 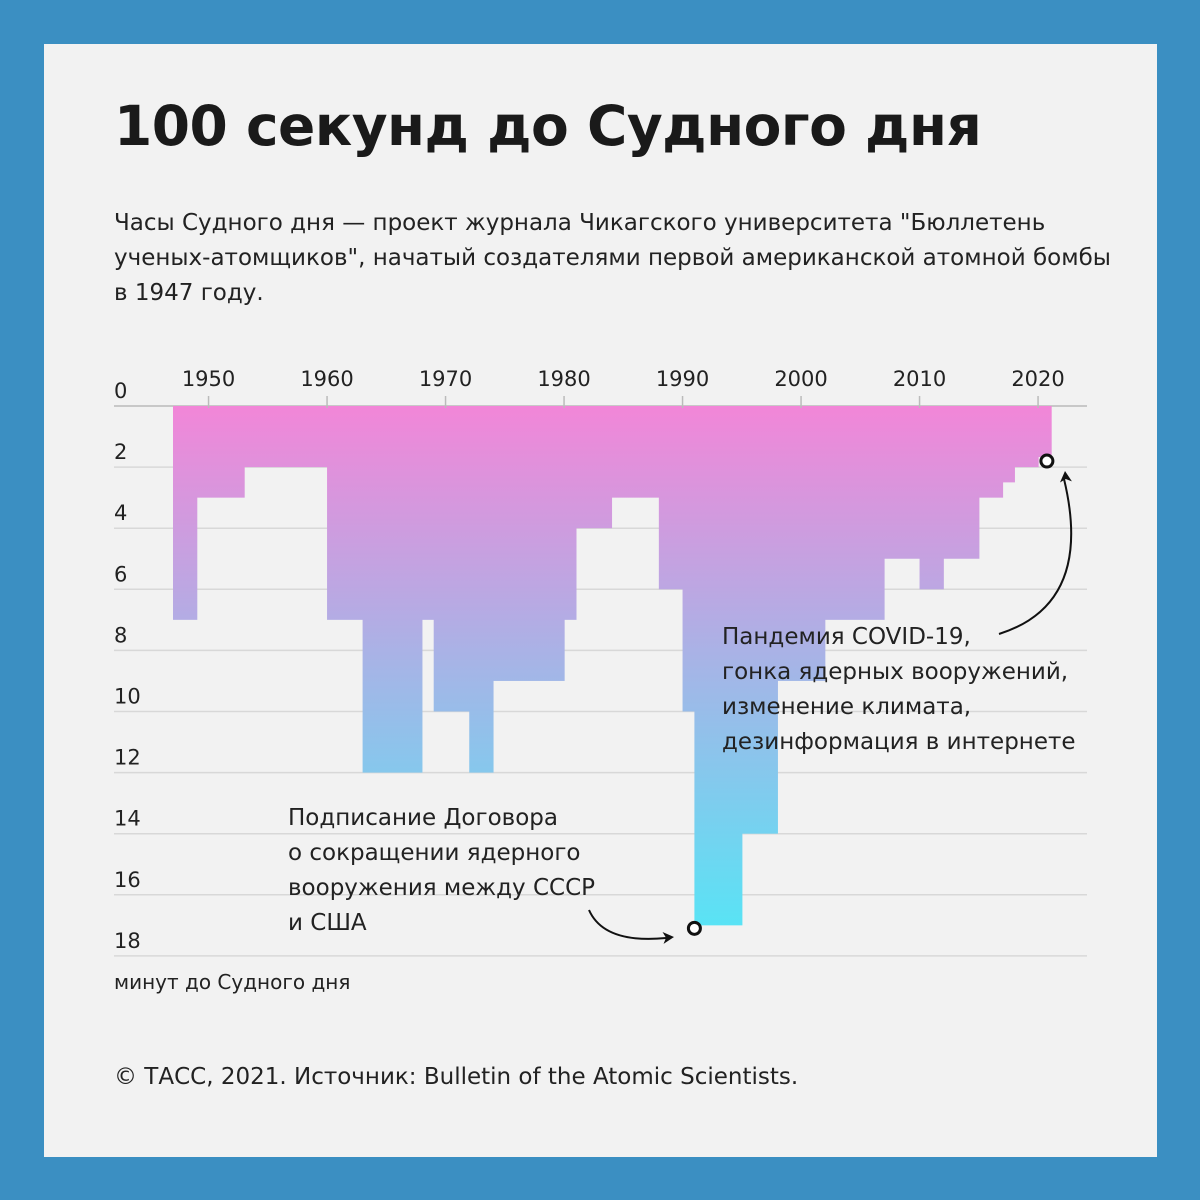 What do you see at coordinates (445, 379) in the screenshot?
I see `x-tick-label: 1970` at bounding box center [445, 379].